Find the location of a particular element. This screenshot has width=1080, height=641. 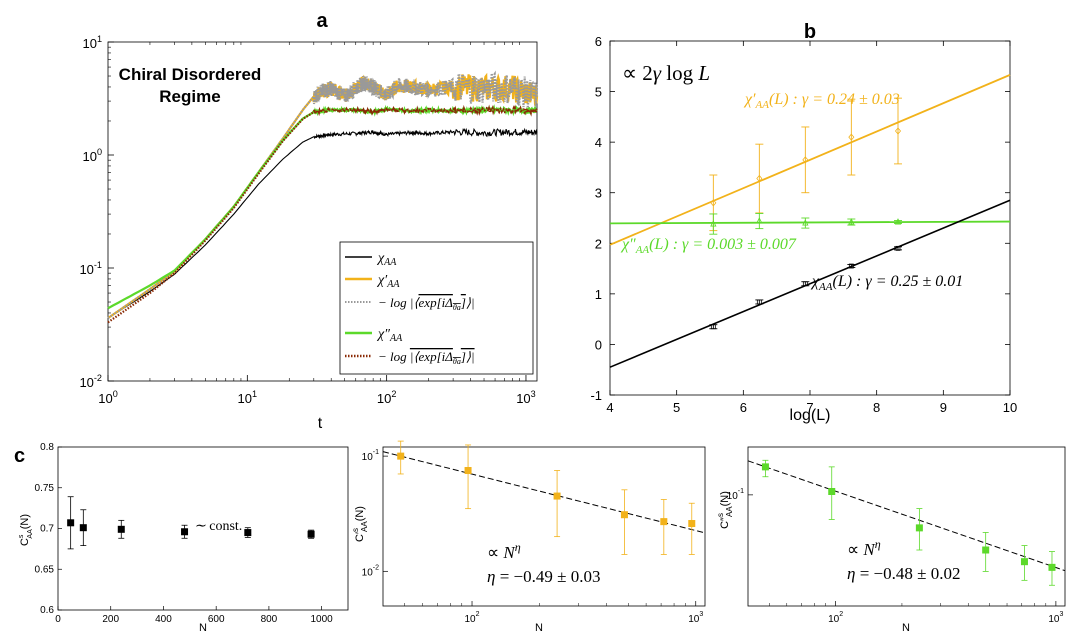

panel-c1-annotation: ∼ const. is located at coordinates (218, 526).